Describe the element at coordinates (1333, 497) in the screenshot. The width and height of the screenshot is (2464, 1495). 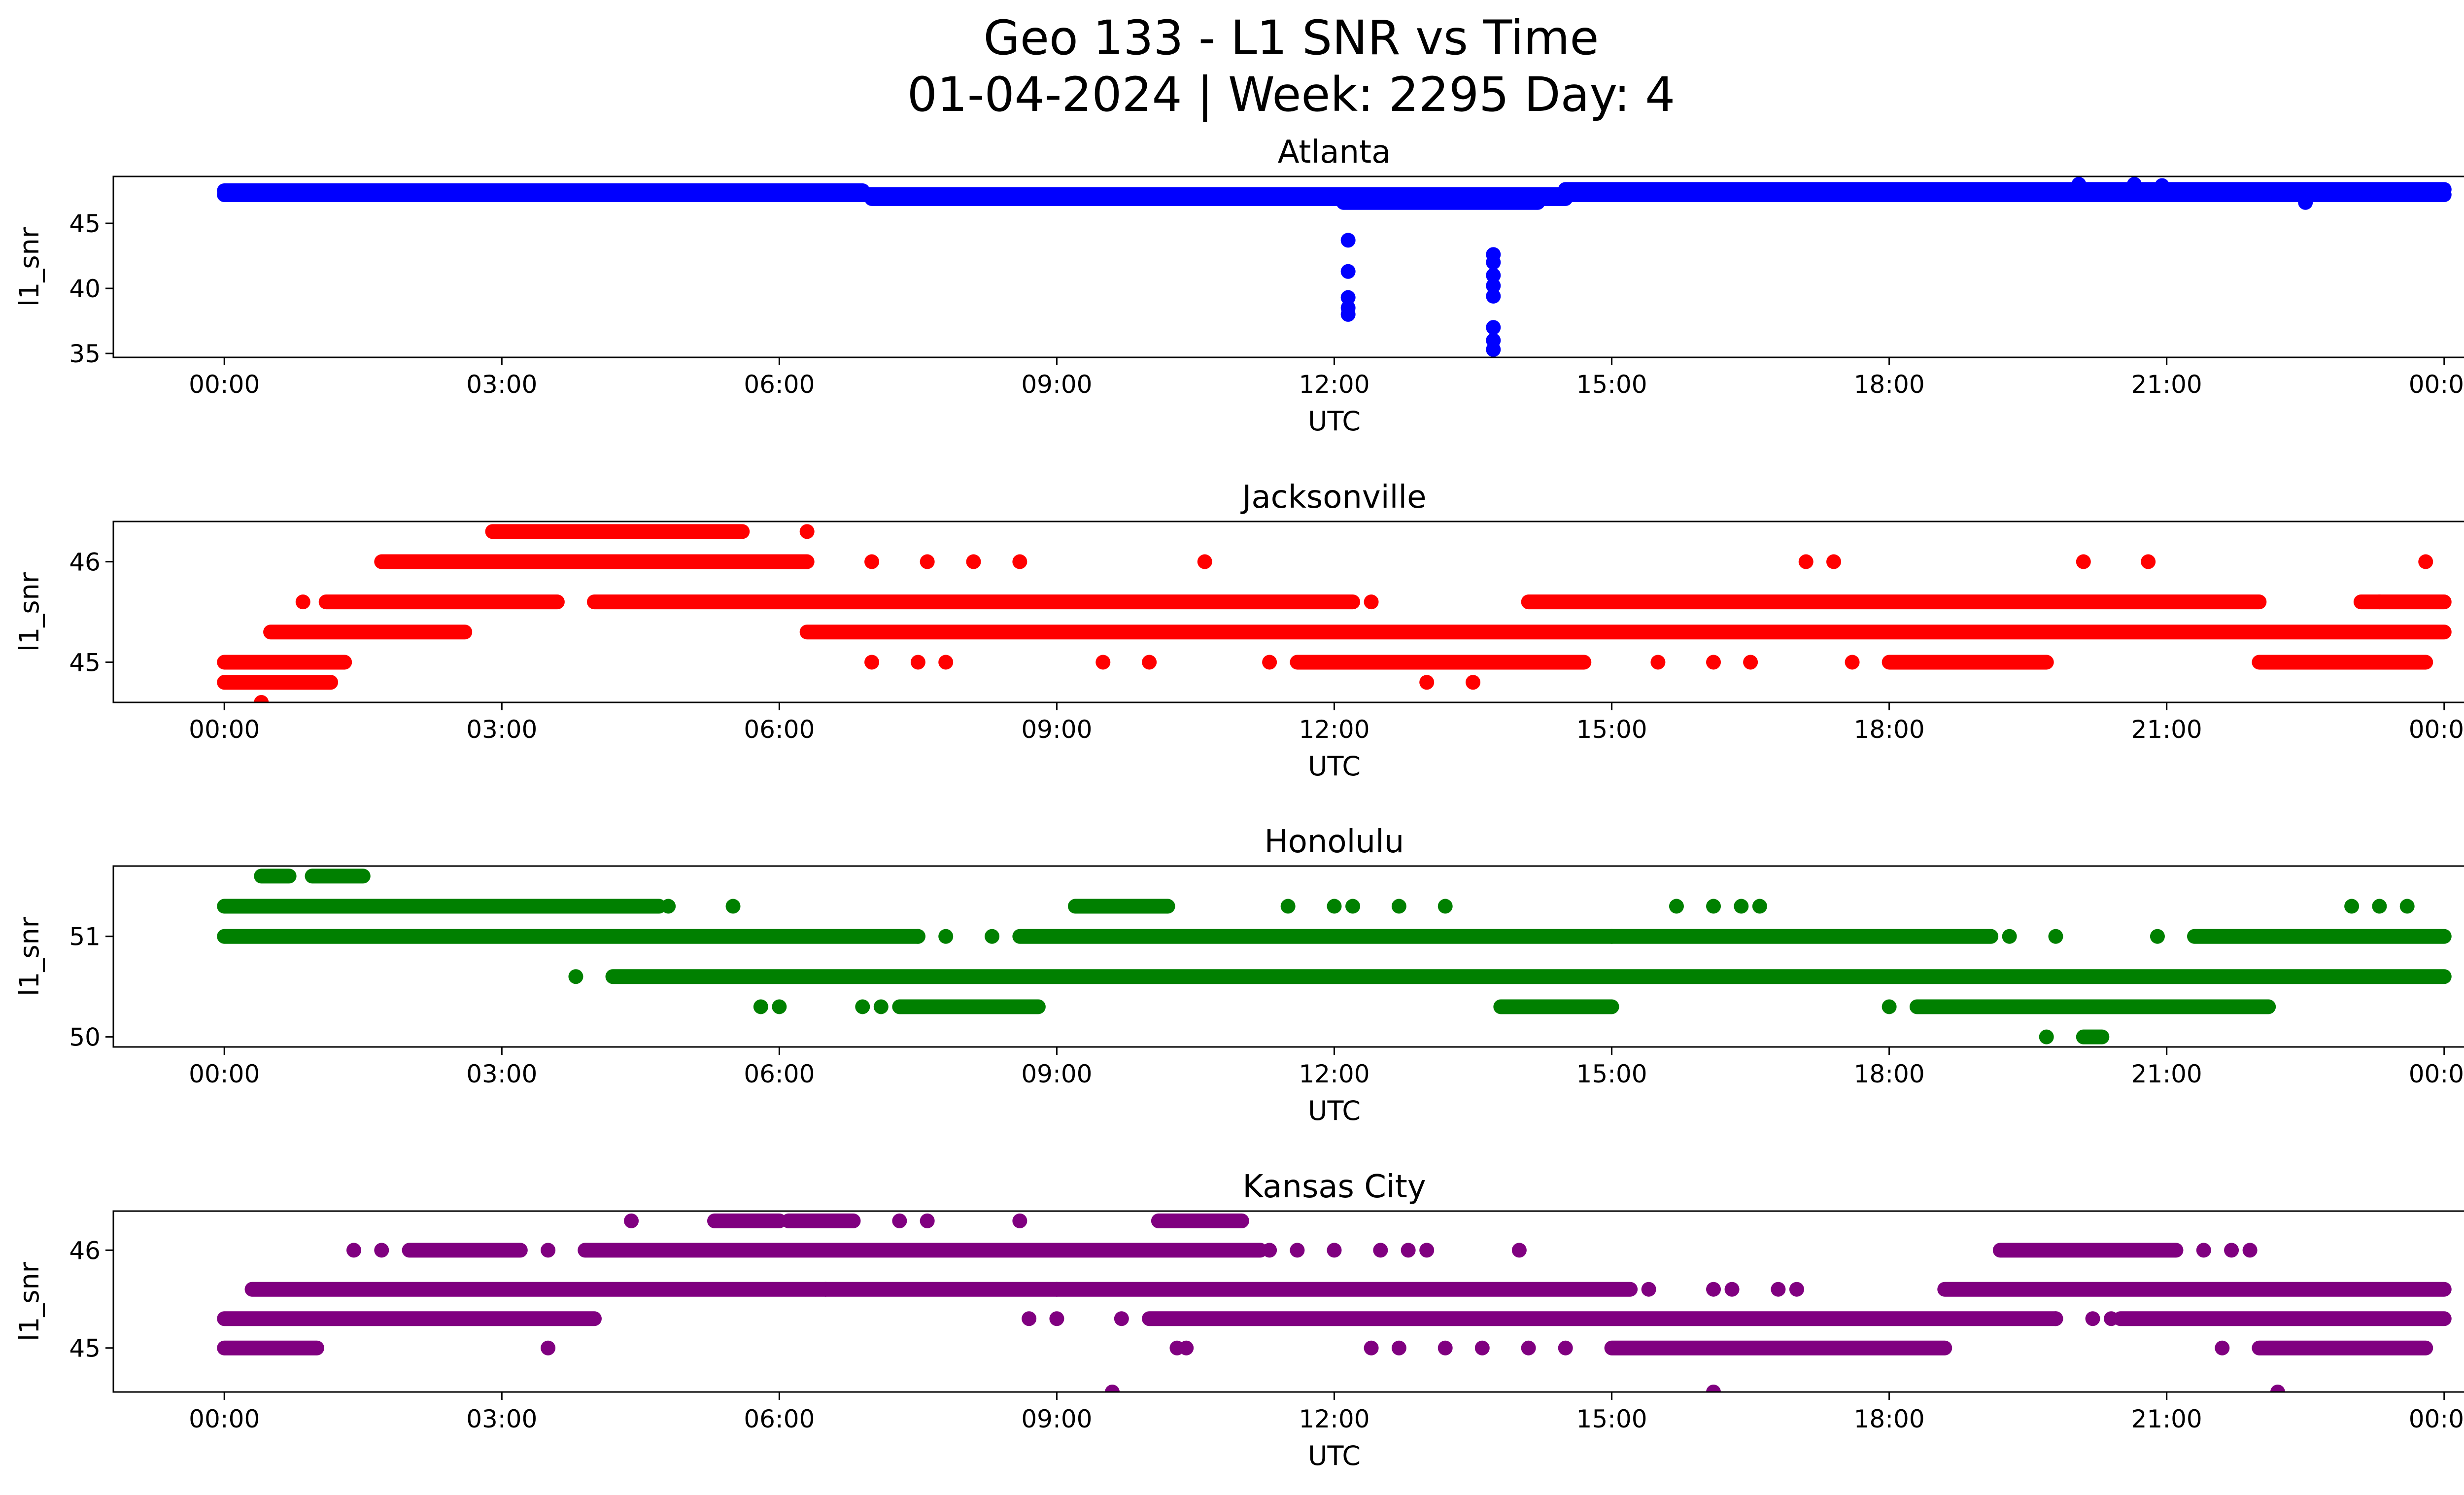
I see `subplot-title: Jacksonville` at that location.